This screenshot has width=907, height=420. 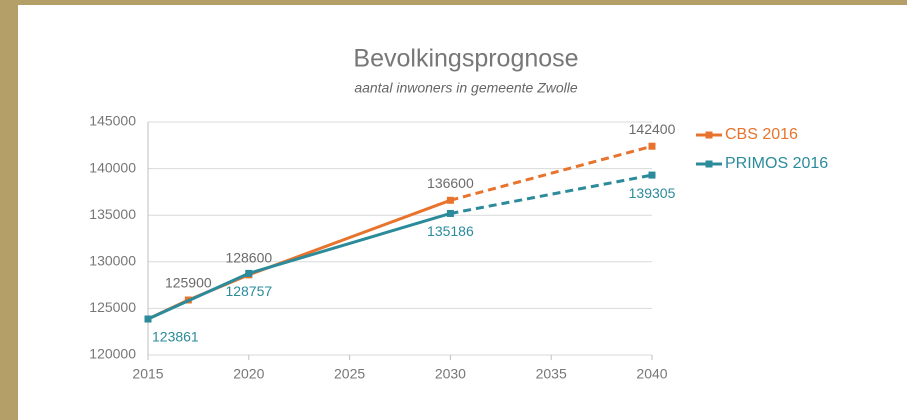 What do you see at coordinates (147, 374) in the screenshot?
I see `x-tick-label: 2015` at bounding box center [147, 374].